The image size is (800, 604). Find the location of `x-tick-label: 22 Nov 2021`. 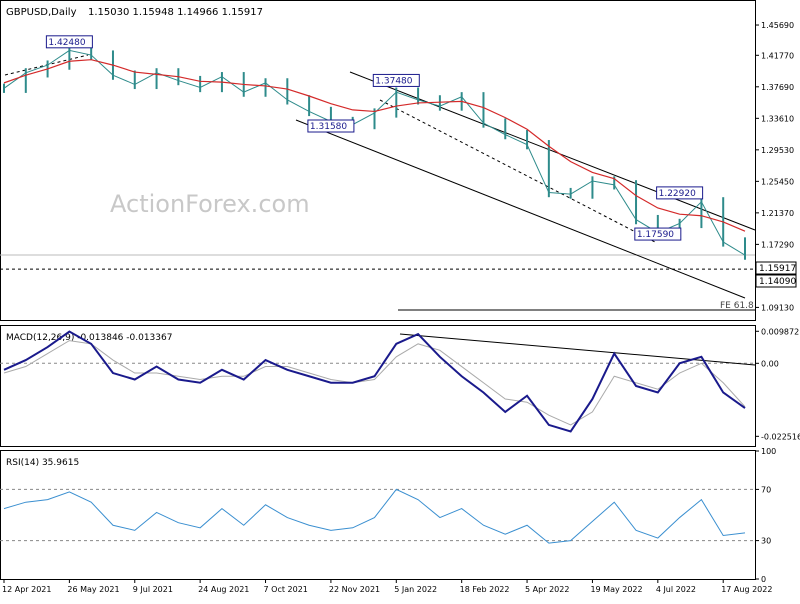

x-tick-label: 22 Nov 2021 is located at coordinates (354, 589).